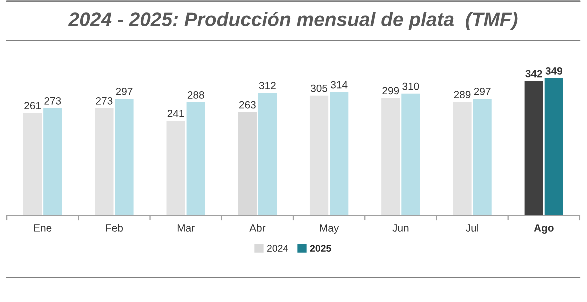 This screenshot has width=587, height=302. I want to click on data-label: 314, so click(339, 85).